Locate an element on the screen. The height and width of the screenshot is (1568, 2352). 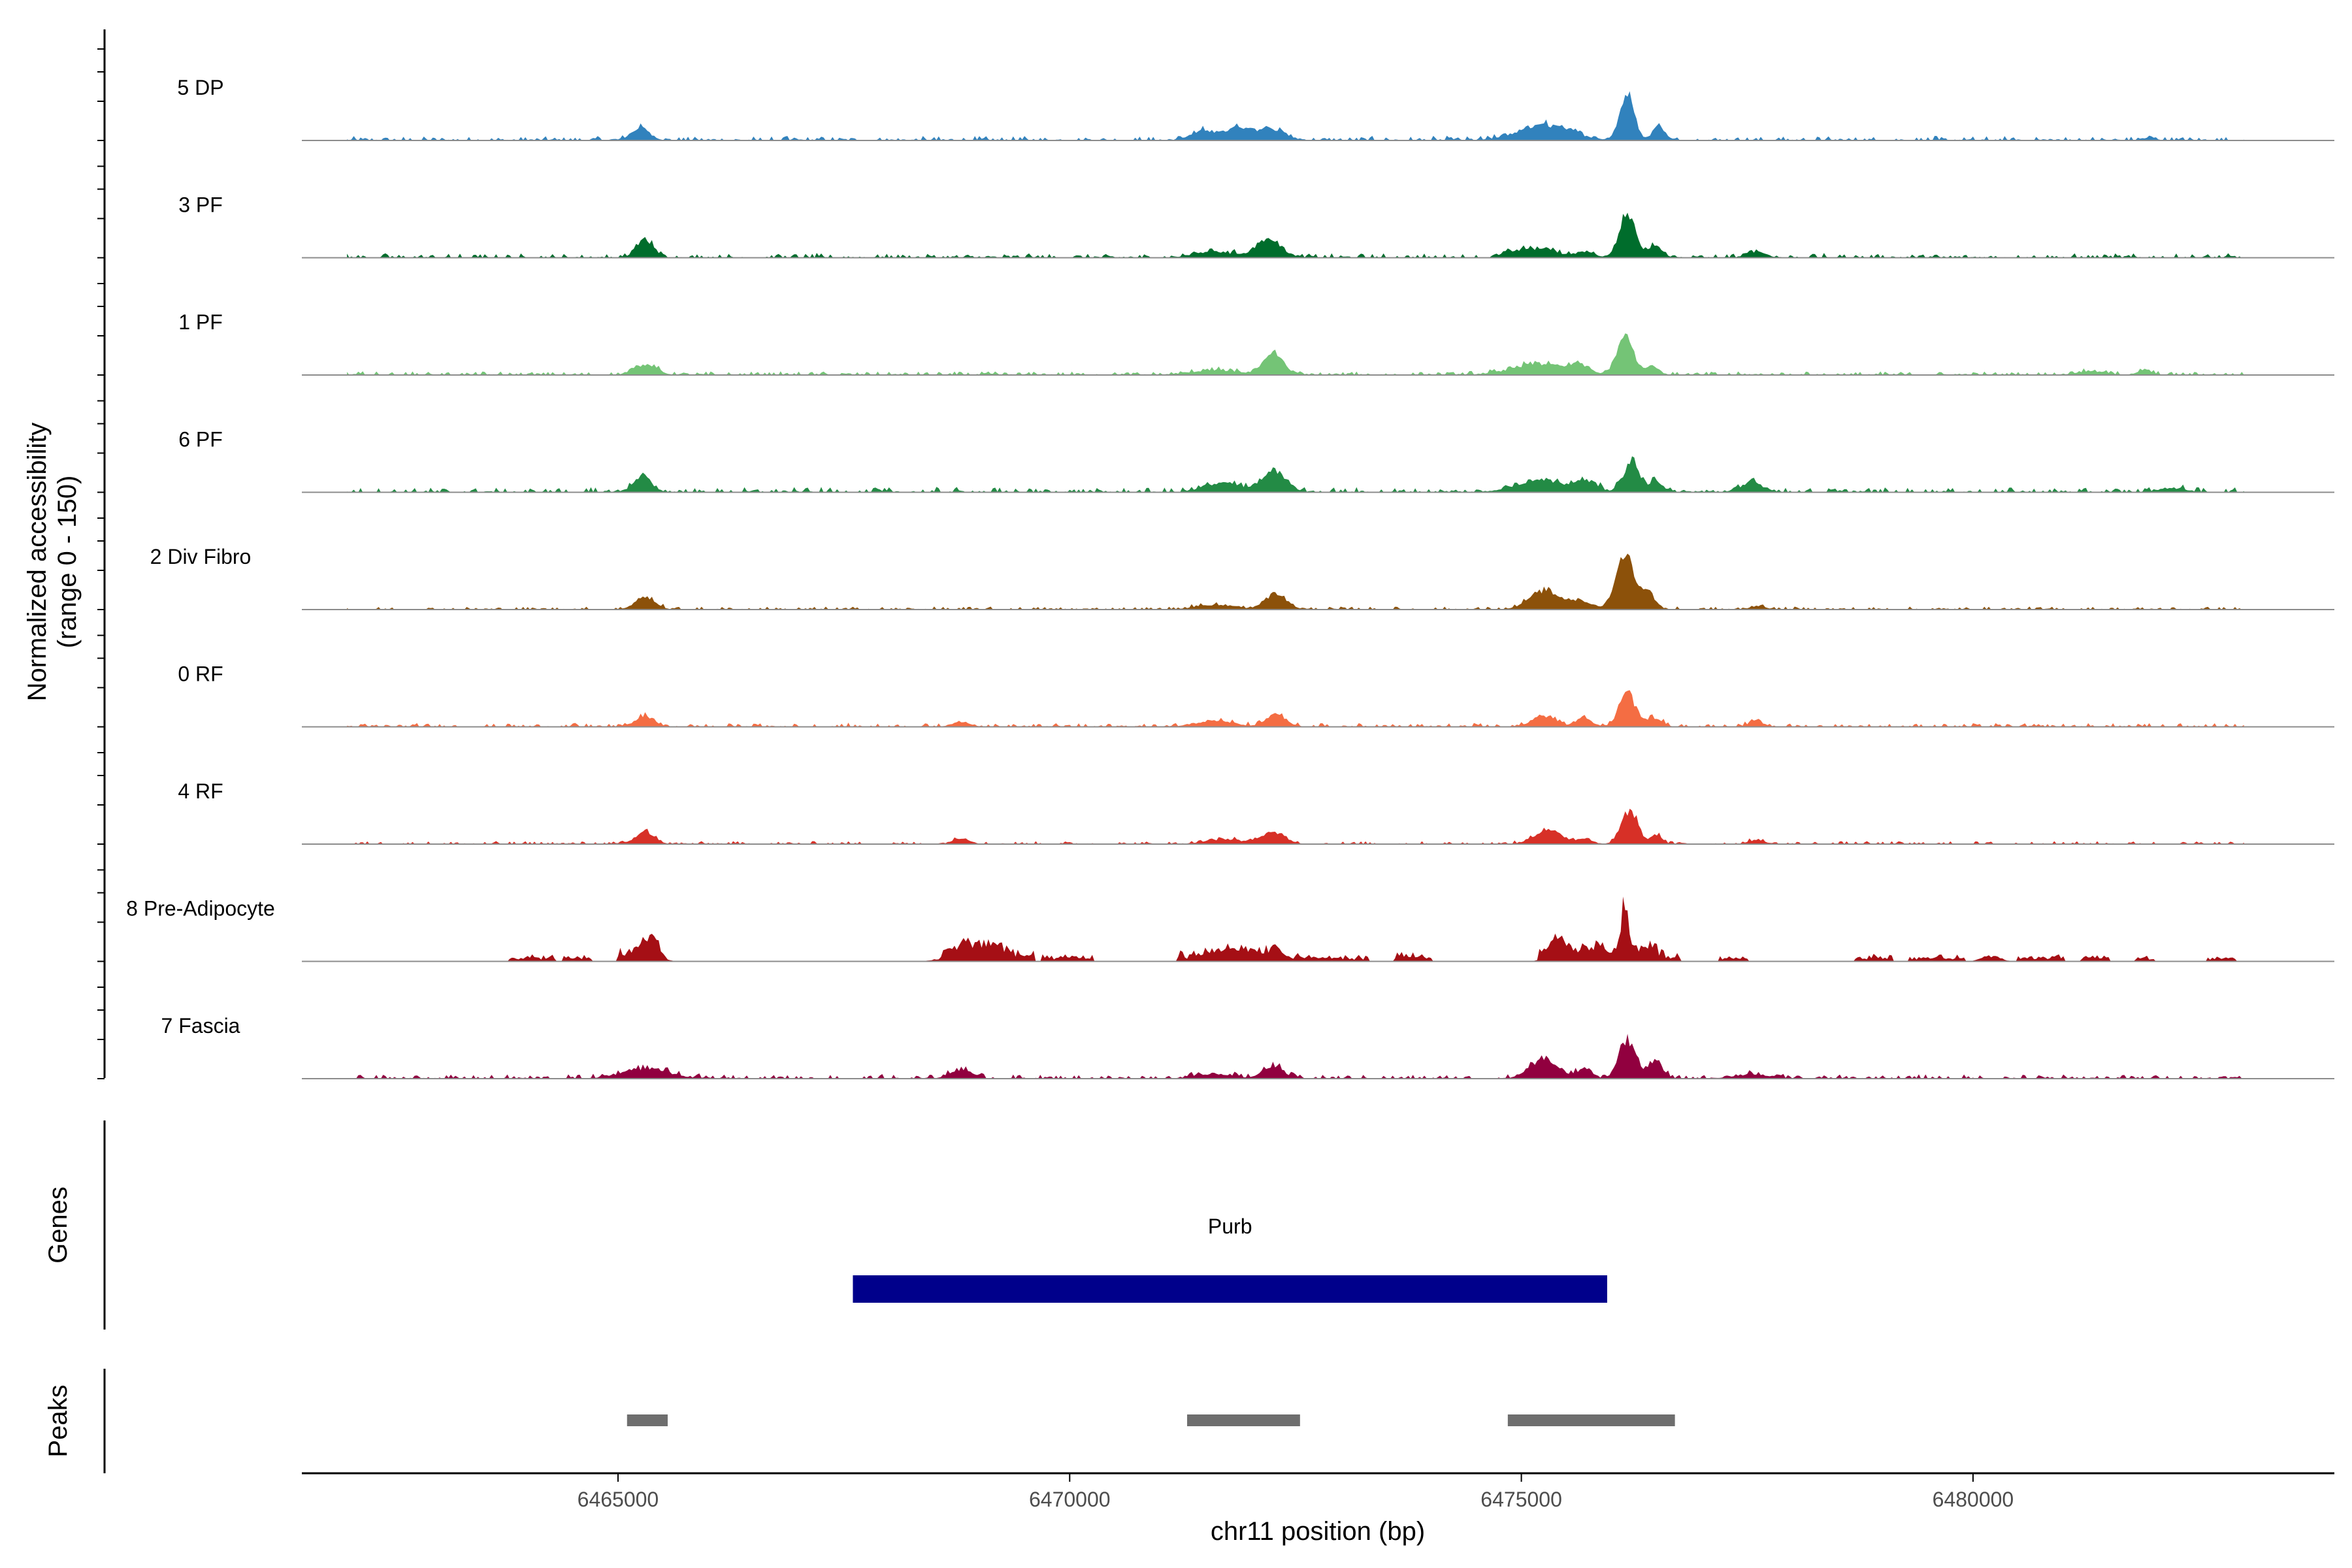
x-tick-label: 6470000 is located at coordinates (1070, 1499).